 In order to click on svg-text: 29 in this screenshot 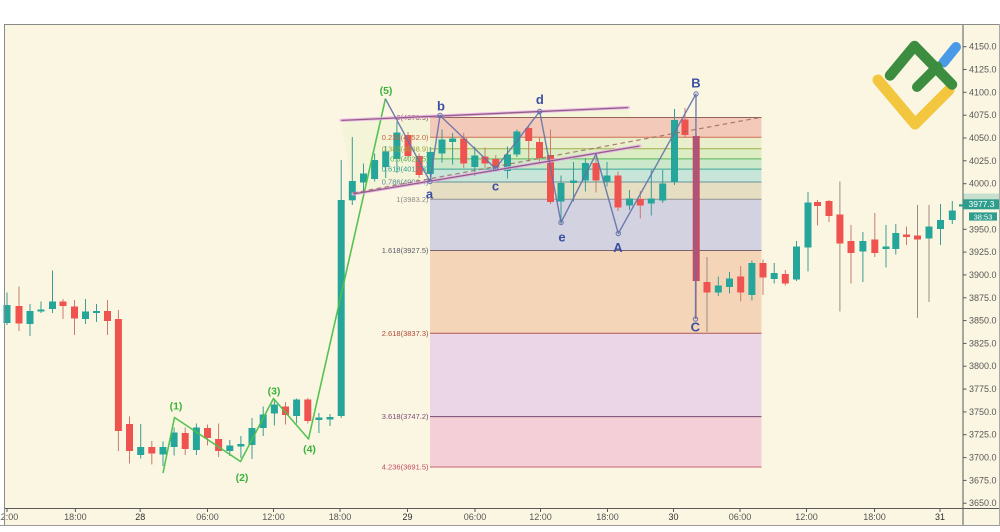, I will do `click(407, 517)`.